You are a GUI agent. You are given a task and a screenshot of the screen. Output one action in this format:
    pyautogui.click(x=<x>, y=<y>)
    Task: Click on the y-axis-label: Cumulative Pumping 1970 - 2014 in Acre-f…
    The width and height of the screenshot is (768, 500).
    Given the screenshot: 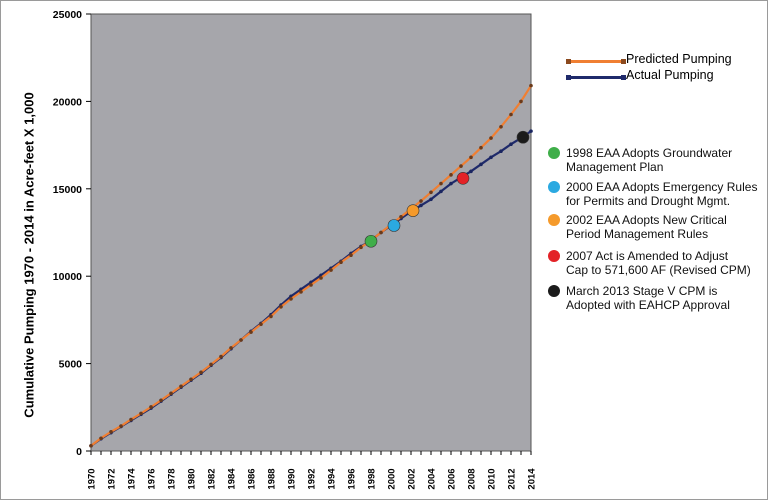 What is the action you would take?
    pyautogui.click(x=29, y=255)
    